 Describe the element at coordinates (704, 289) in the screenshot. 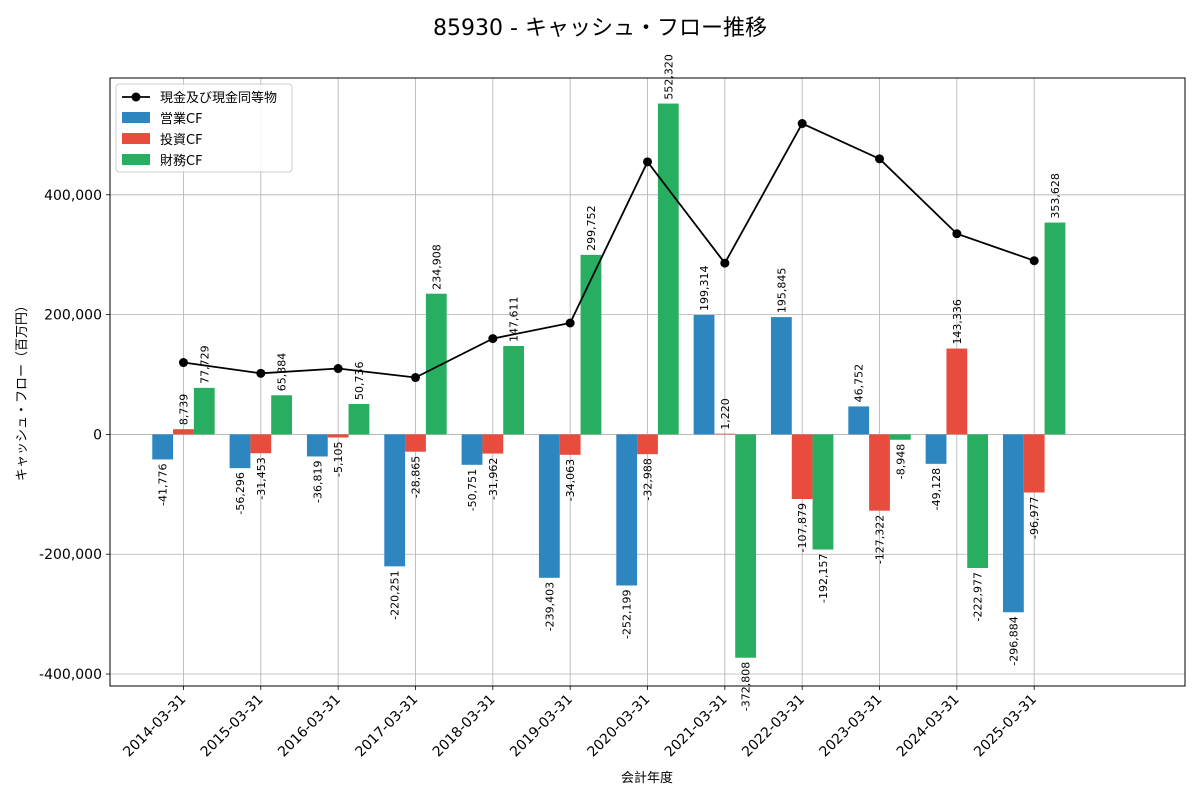

I see `bar-value-label: 199,314` at that location.